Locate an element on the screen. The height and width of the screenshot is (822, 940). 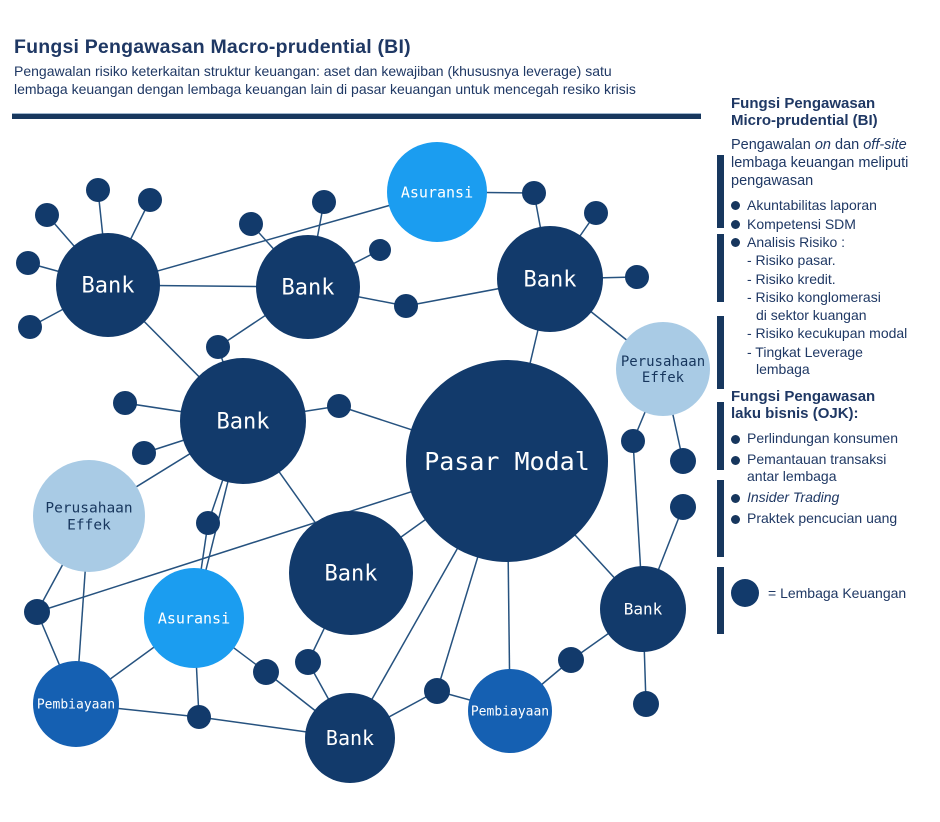
circle-bankE is located at coordinates (351, 573).